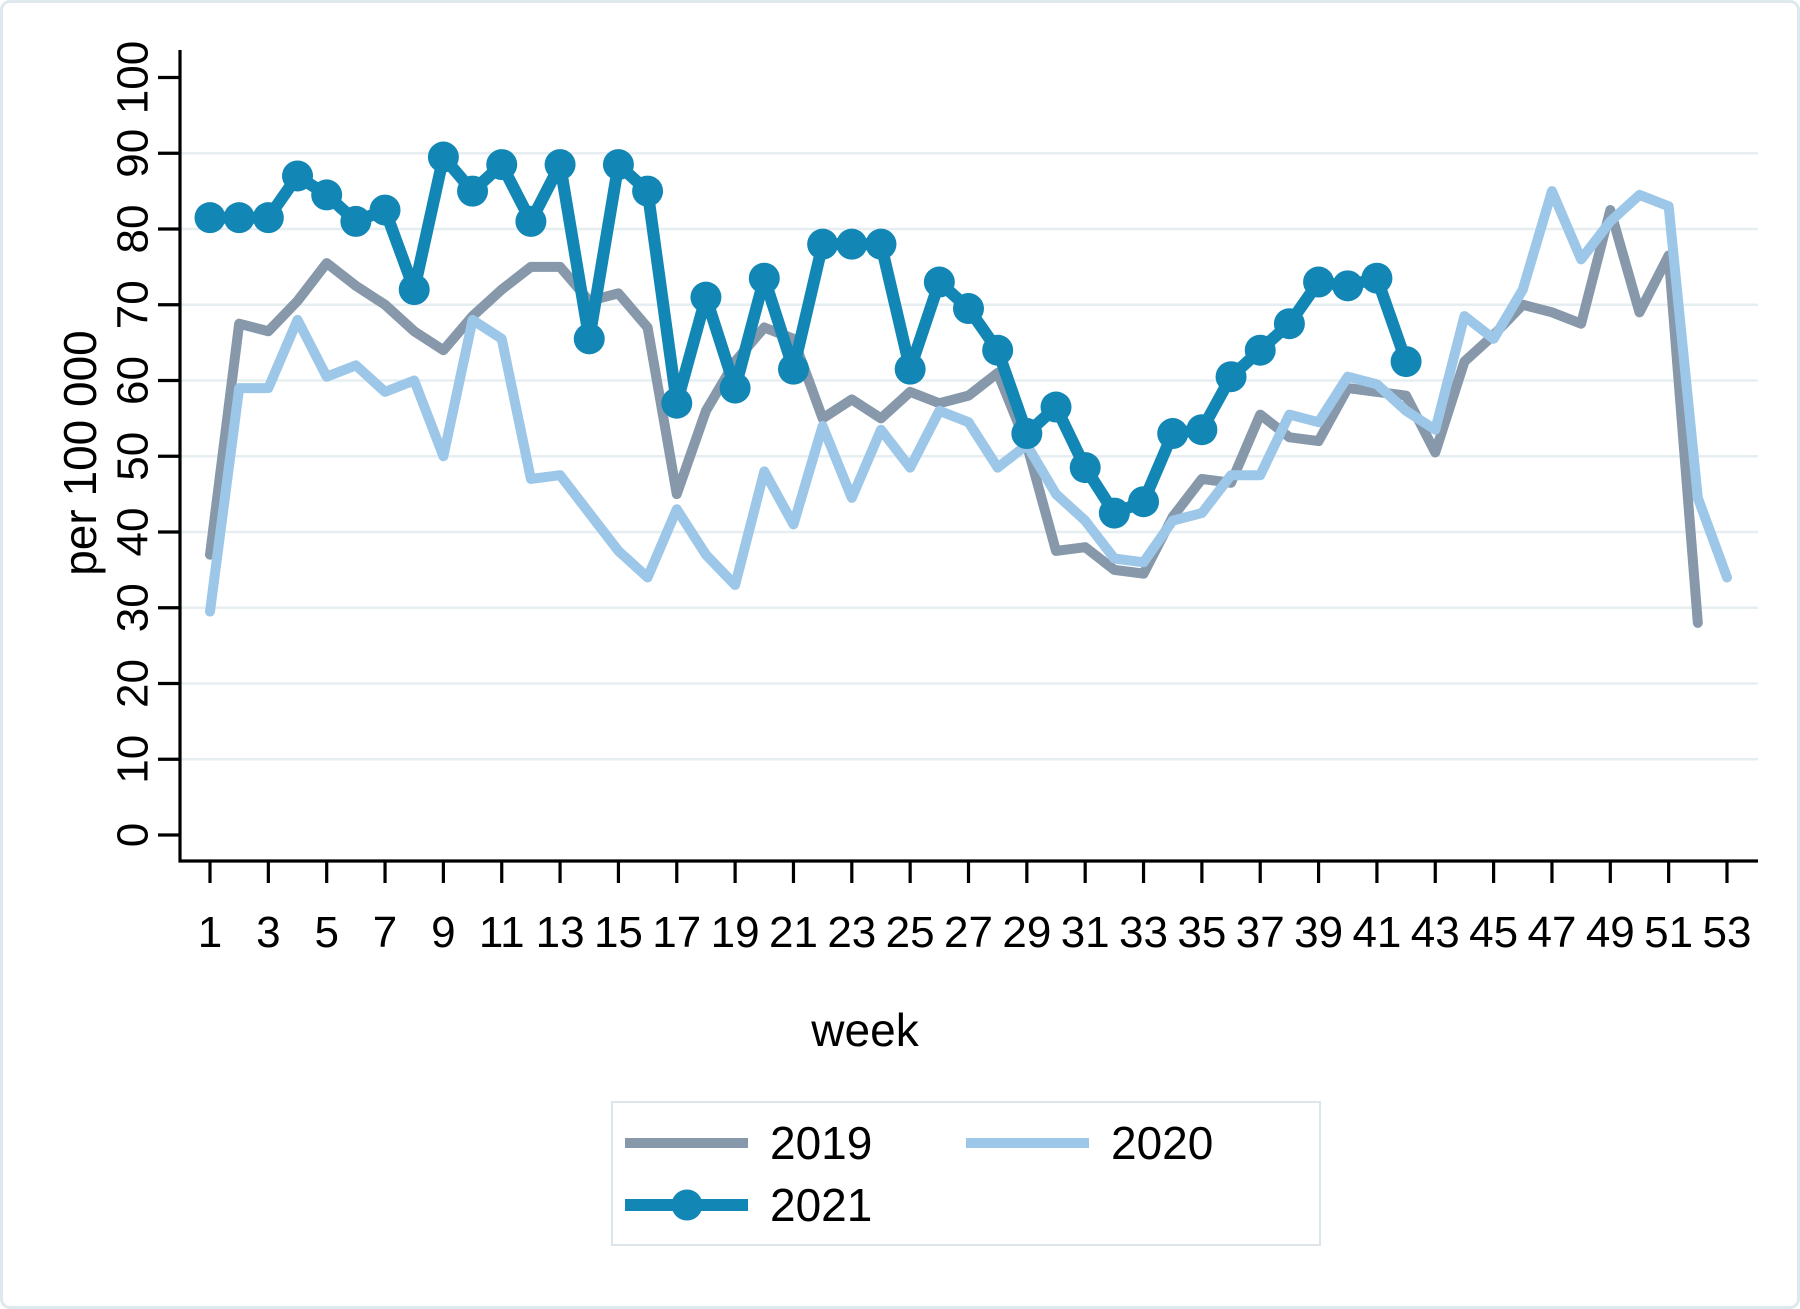 Image resolution: width=1800 pixels, height=1309 pixels. I want to click on series-marker-2021-w11, so click(502, 165).